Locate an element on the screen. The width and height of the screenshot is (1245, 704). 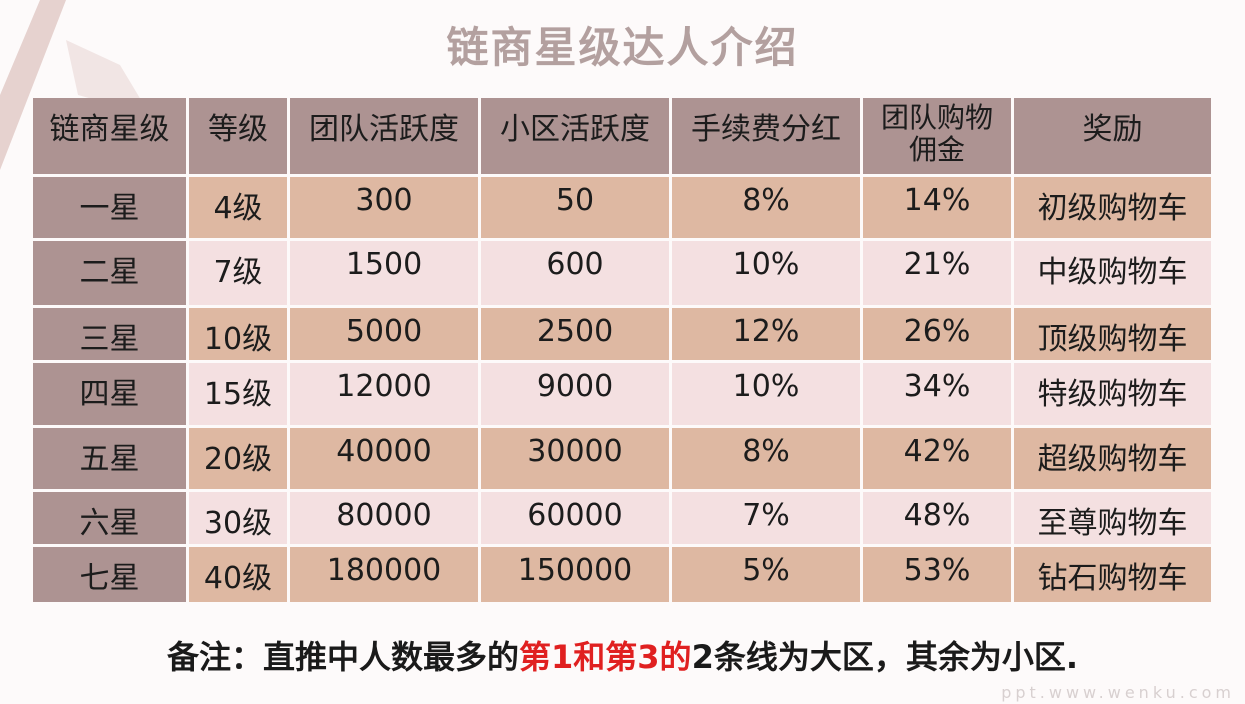
team-activity-cell: 5000 is located at coordinates (384, 334).